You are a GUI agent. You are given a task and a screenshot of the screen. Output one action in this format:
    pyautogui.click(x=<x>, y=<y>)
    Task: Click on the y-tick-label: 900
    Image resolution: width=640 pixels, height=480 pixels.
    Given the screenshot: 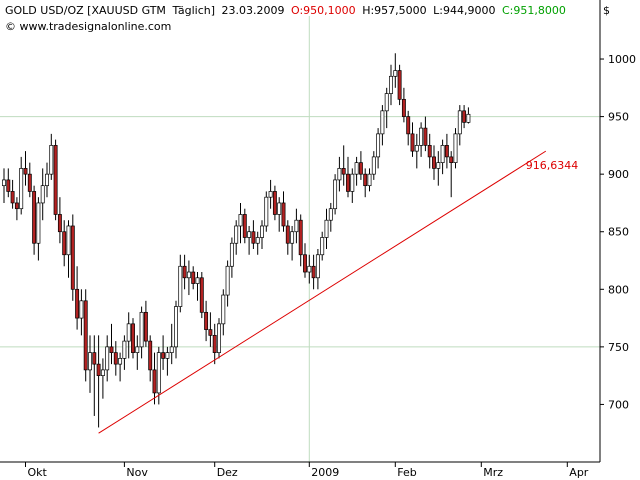 What is the action you would take?
    pyautogui.click(x=618, y=174)
    